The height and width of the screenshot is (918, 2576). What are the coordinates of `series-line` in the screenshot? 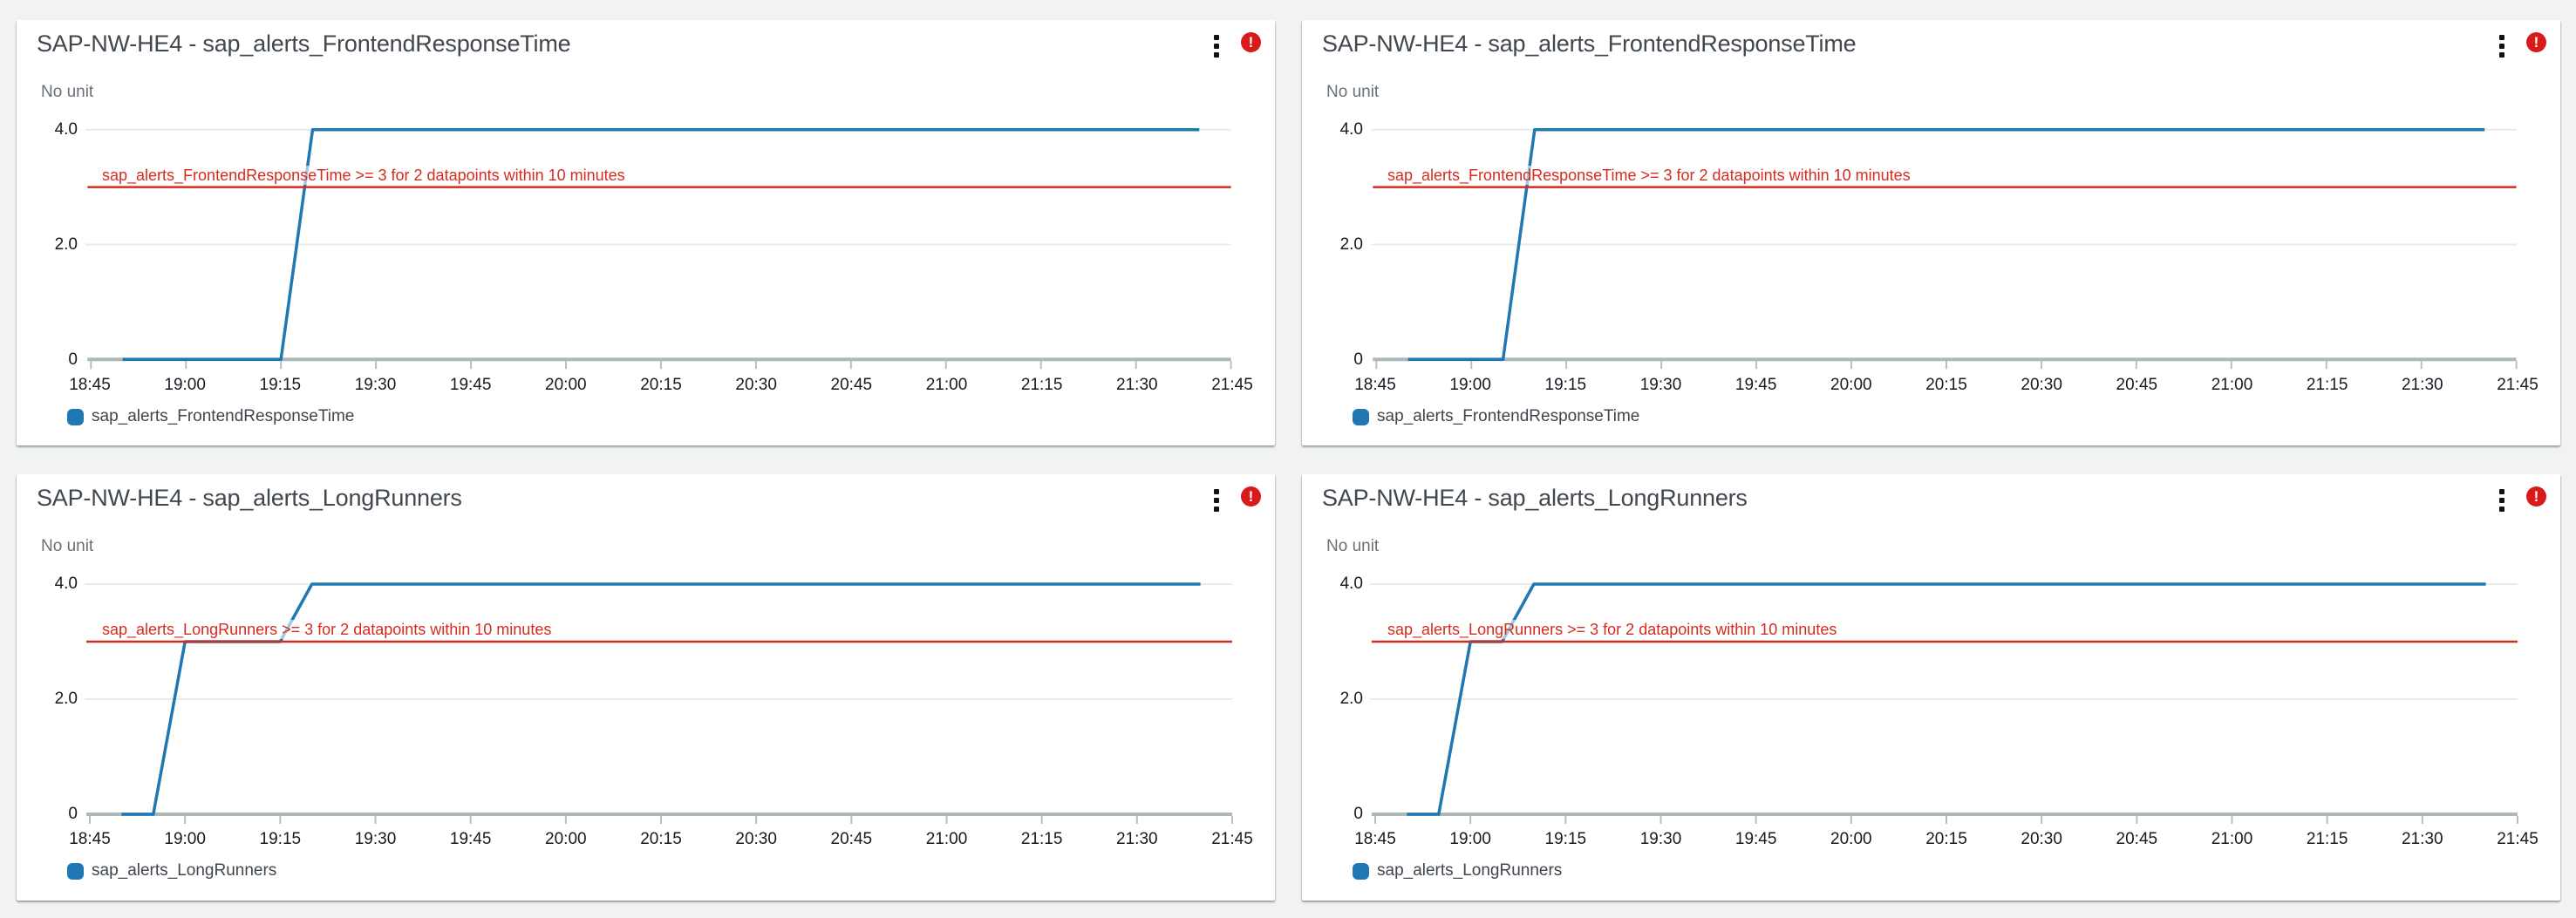 It's located at (661, 244).